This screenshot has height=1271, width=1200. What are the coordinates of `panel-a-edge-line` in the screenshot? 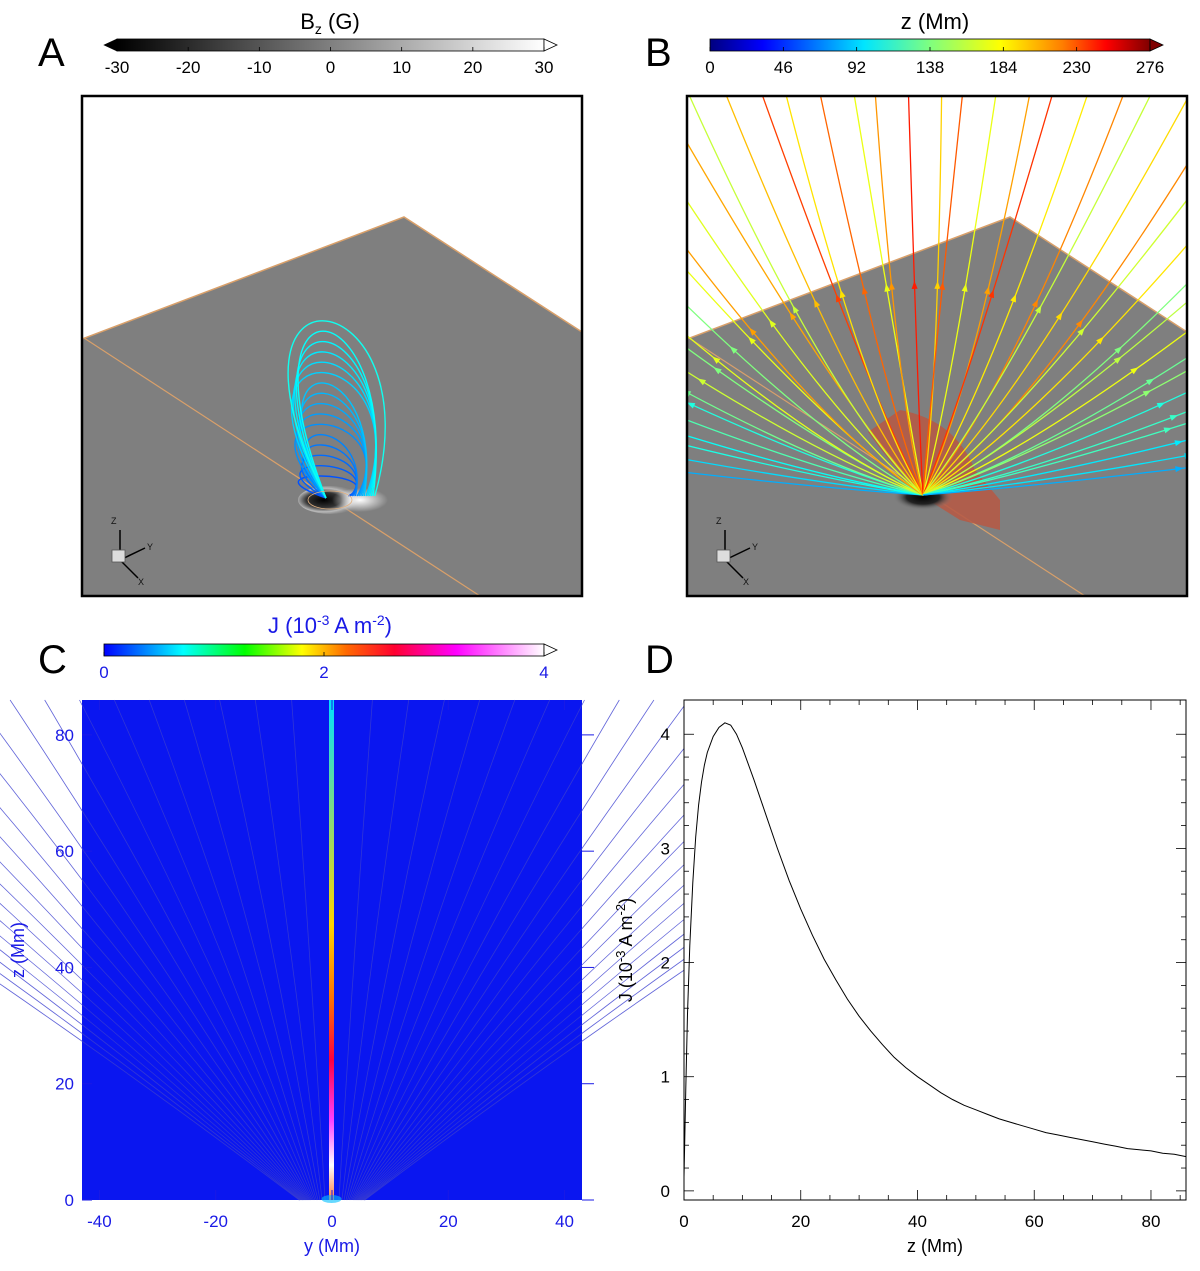 It's located at (282, 466).